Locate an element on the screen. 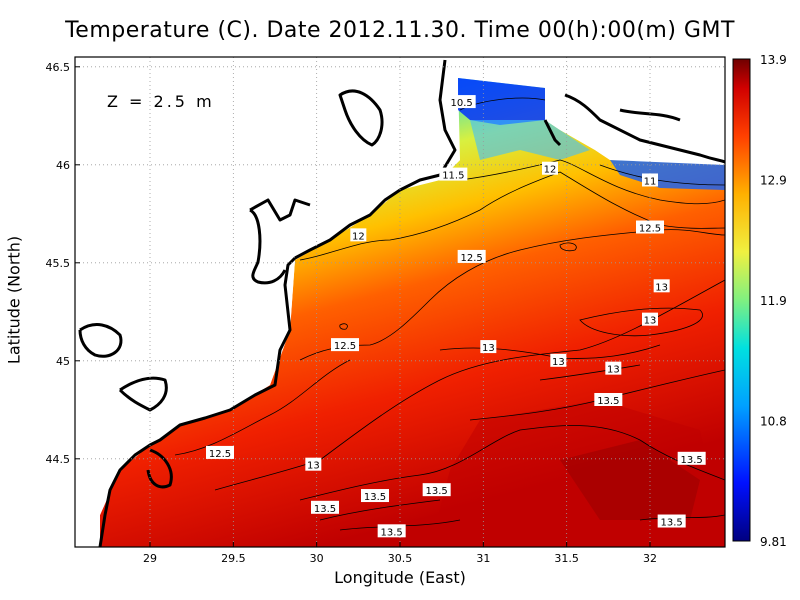  contour-label: 11.5 is located at coordinates (453, 176).